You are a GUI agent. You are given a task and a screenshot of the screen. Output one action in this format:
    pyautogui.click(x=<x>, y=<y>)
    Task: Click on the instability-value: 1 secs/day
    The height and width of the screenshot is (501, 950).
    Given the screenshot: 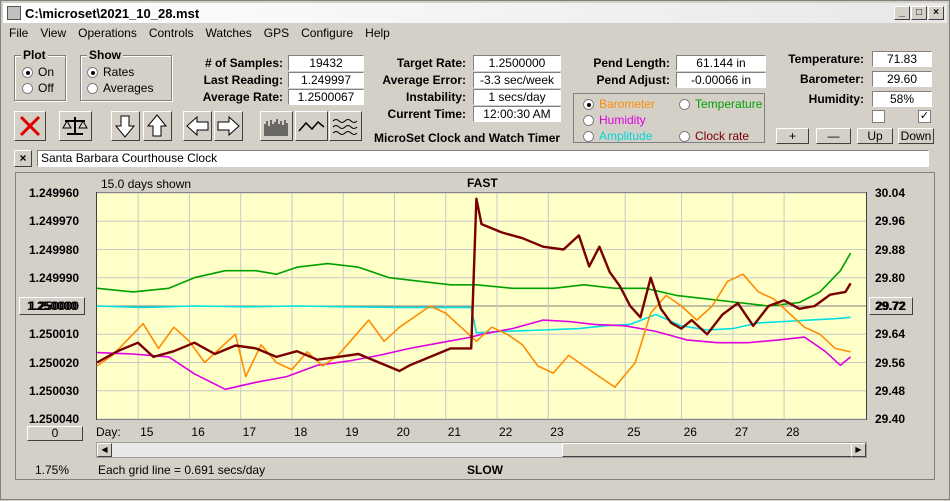 What is the action you would take?
    pyautogui.click(x=517, y=97)
    